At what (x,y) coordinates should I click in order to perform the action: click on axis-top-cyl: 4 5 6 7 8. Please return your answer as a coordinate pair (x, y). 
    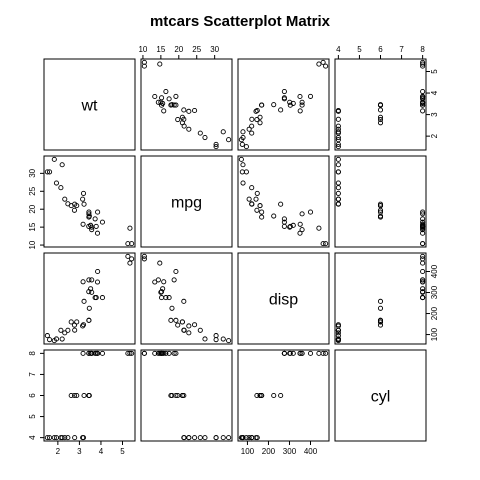
    Looking at the image, I should click on (380, 52).